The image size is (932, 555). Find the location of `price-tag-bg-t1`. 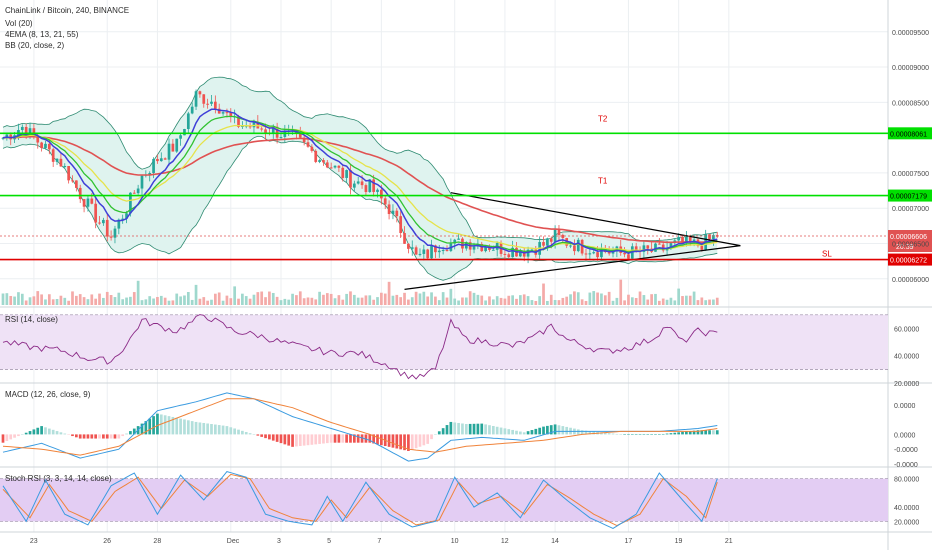

price-tag-bg-t1 is located at coordinates (910, 195).